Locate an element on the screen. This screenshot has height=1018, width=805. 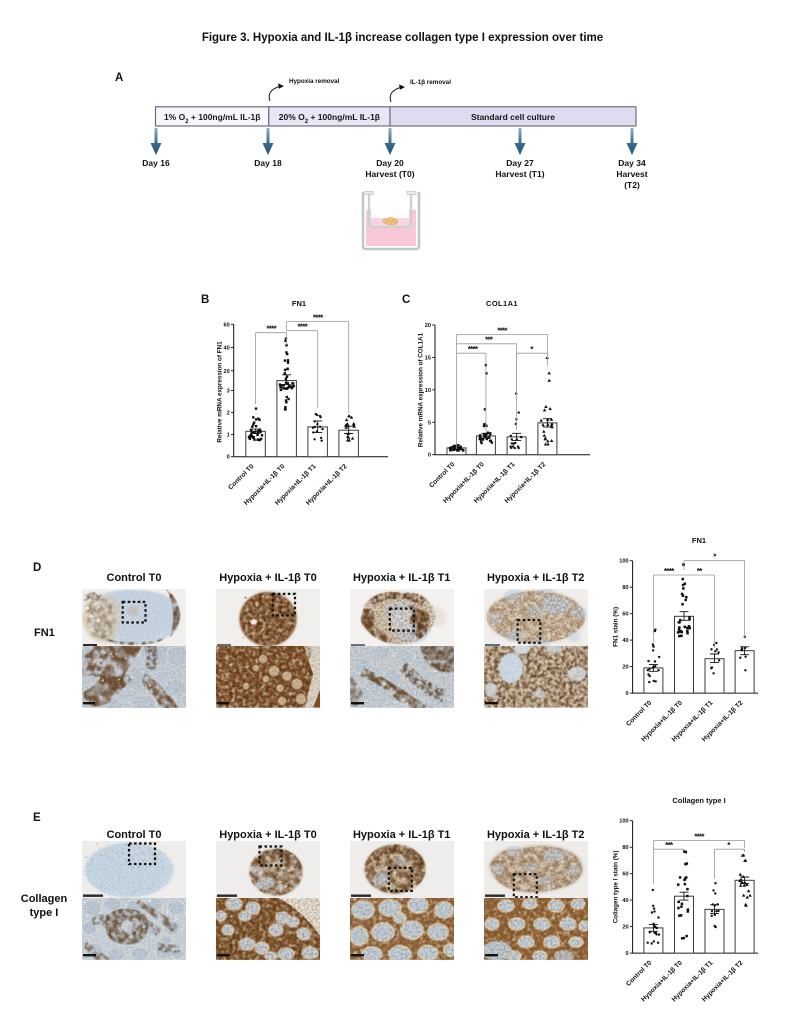
svg-text: 2 is located at coordinates (228, 414).